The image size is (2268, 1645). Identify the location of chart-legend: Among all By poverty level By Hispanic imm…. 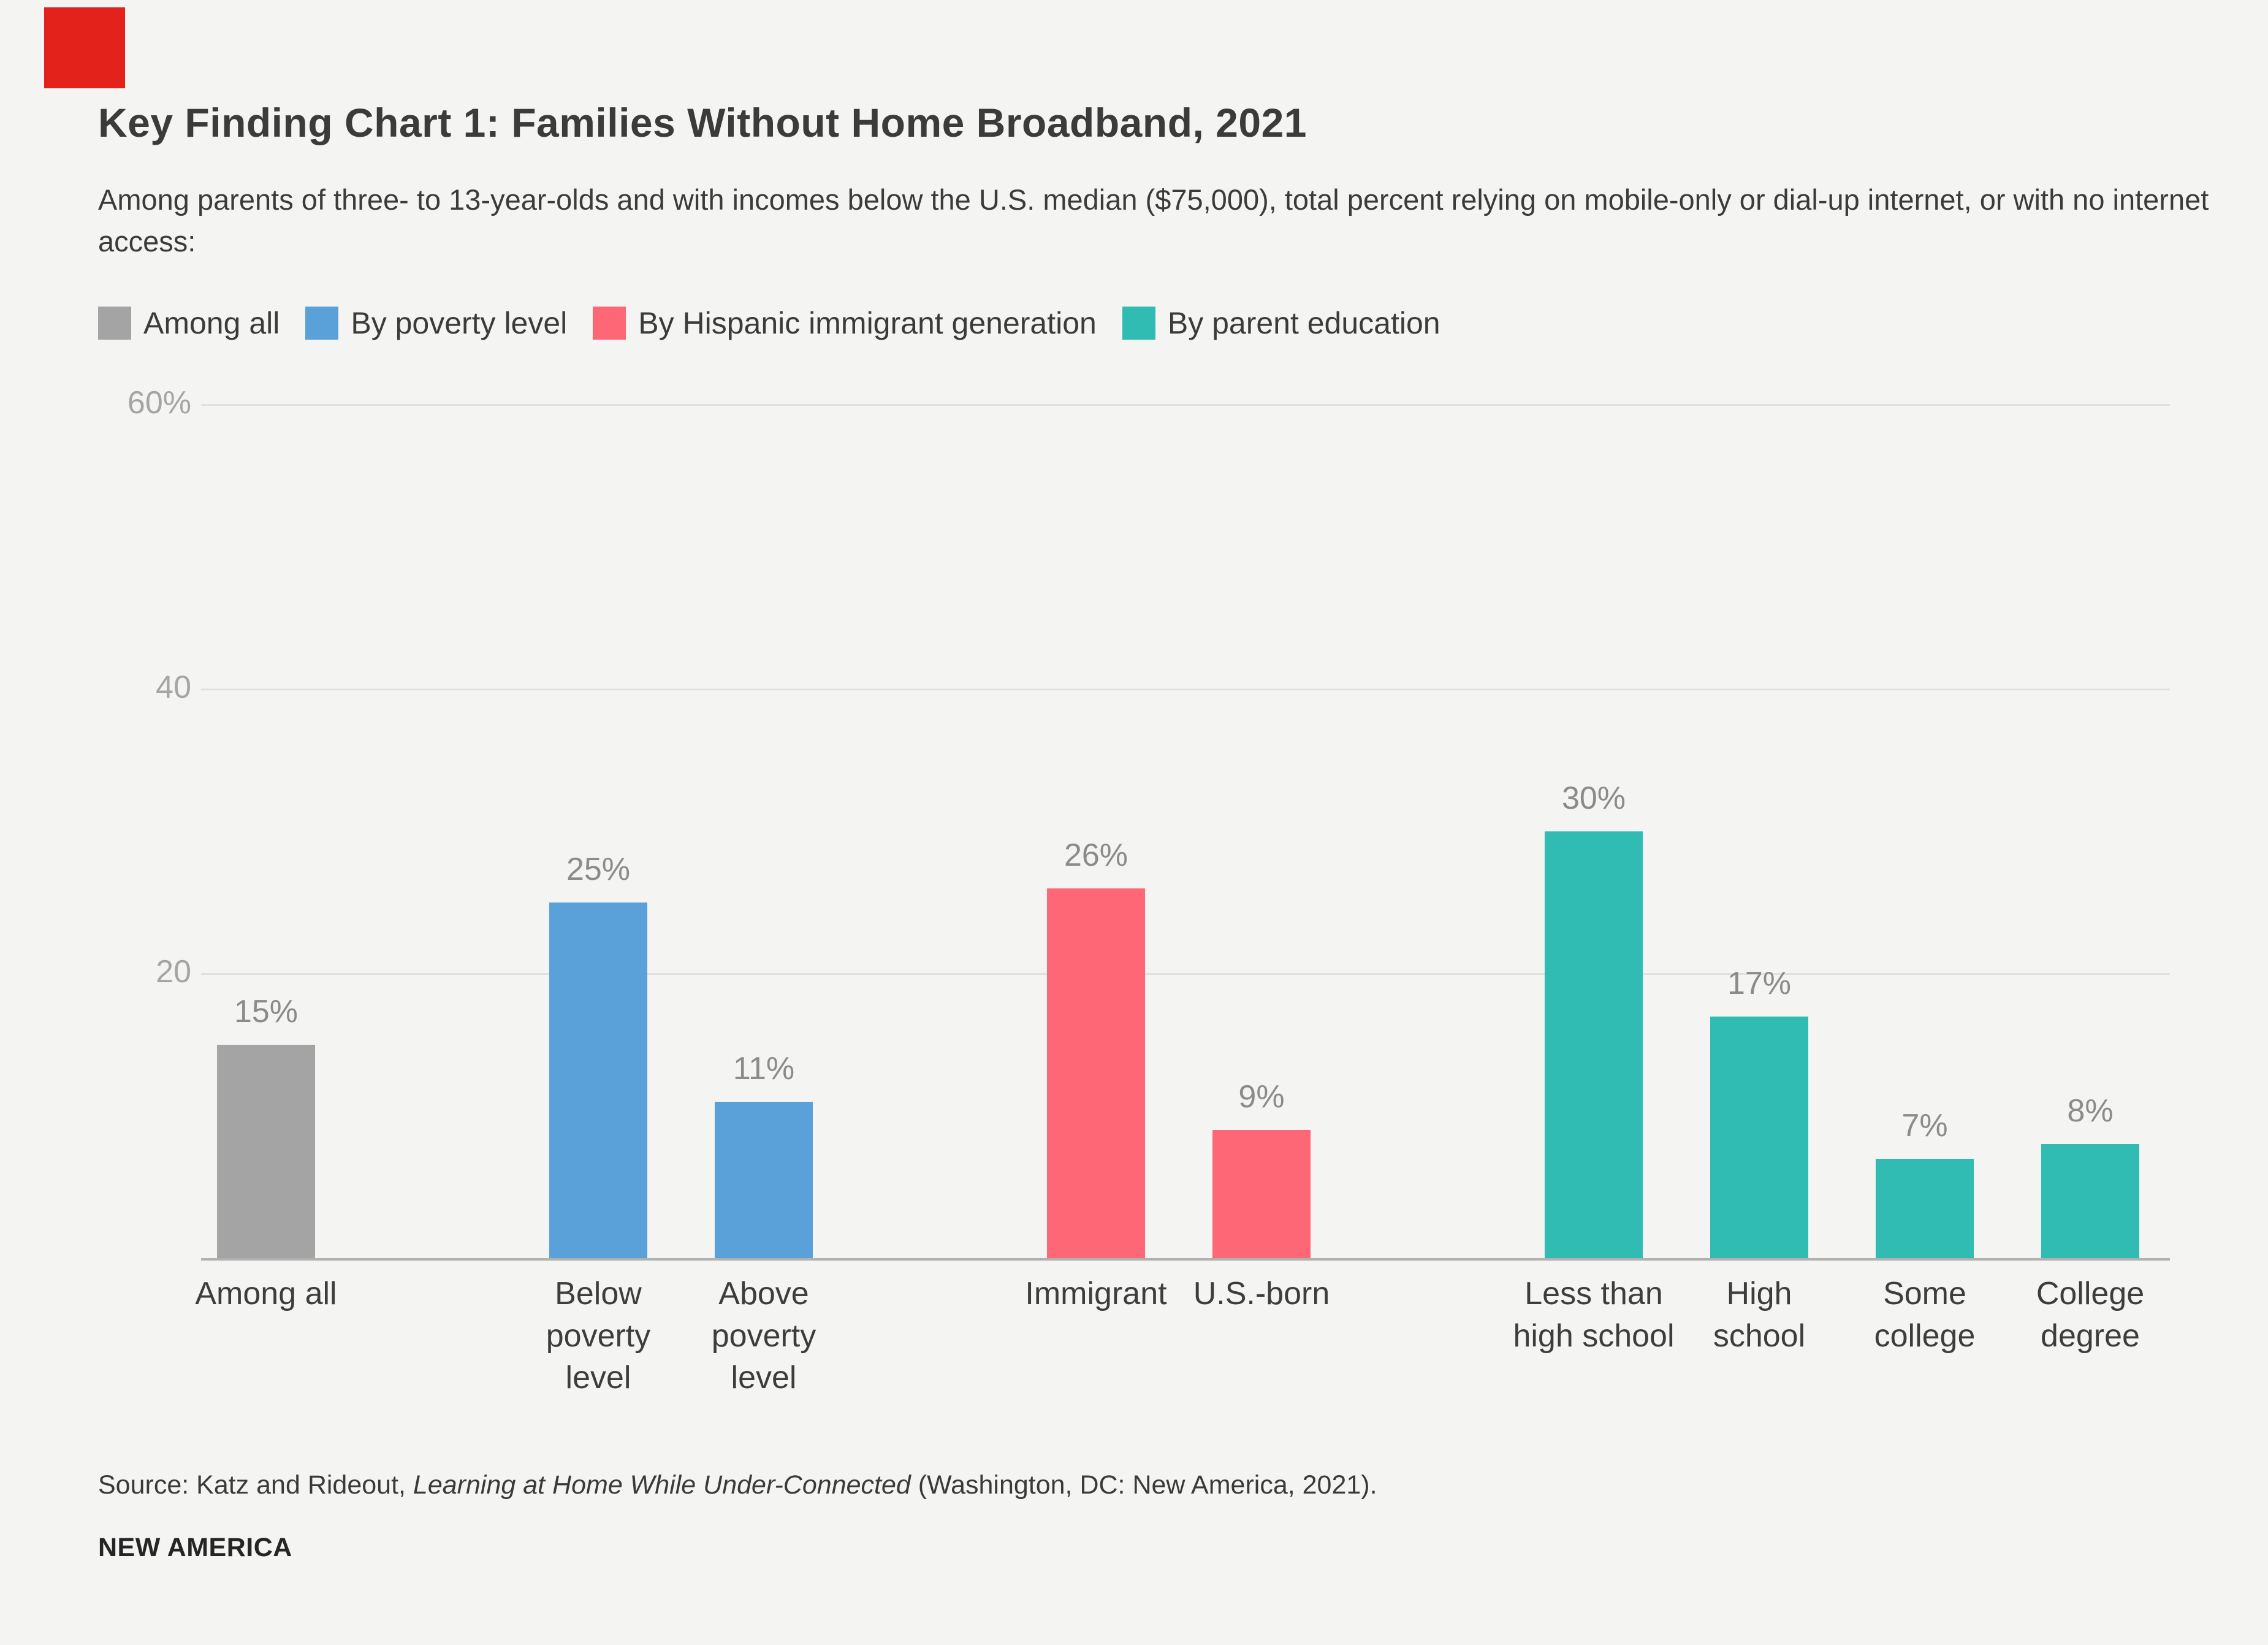
(769, 323).